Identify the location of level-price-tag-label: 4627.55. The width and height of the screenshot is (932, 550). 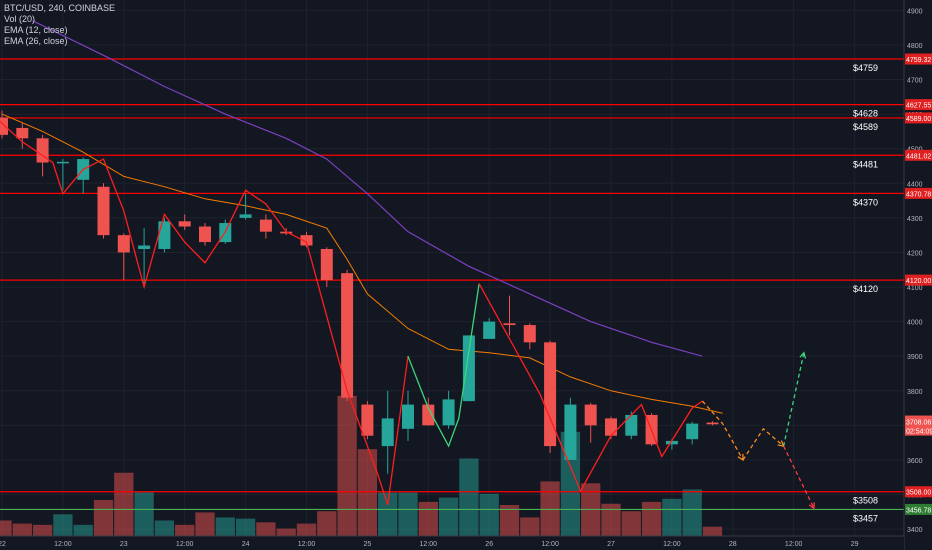
(918, 106).